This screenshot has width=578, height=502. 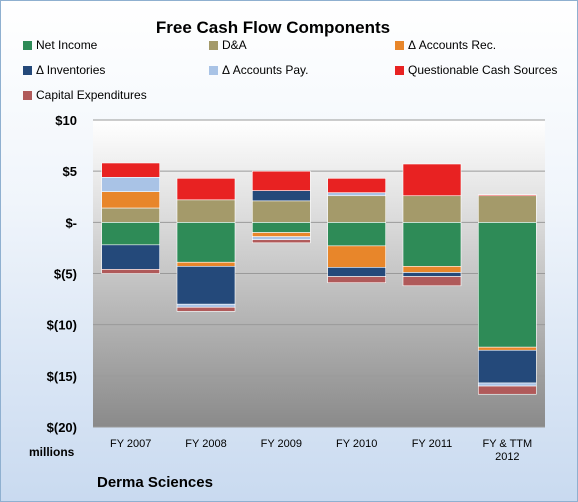 What do you see at coordinates (62, 376) in the screenshot?
I see `y-tick-label: $(15)` at bounding box center [62, 376].